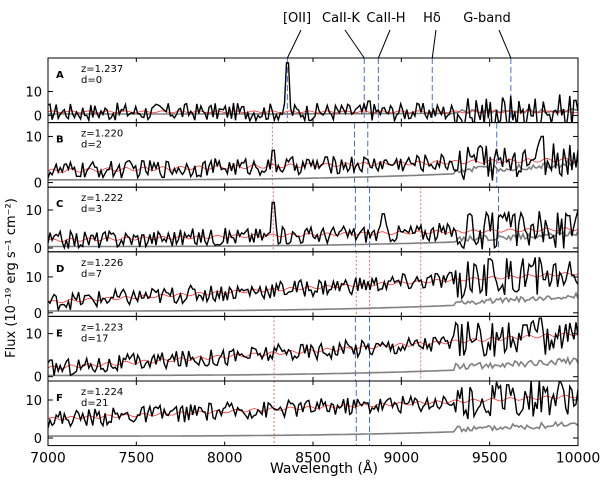 Image resolution: width=600 pixels, height=482 pixels. I want to click on line-label: Hδ, so click(432, 18).